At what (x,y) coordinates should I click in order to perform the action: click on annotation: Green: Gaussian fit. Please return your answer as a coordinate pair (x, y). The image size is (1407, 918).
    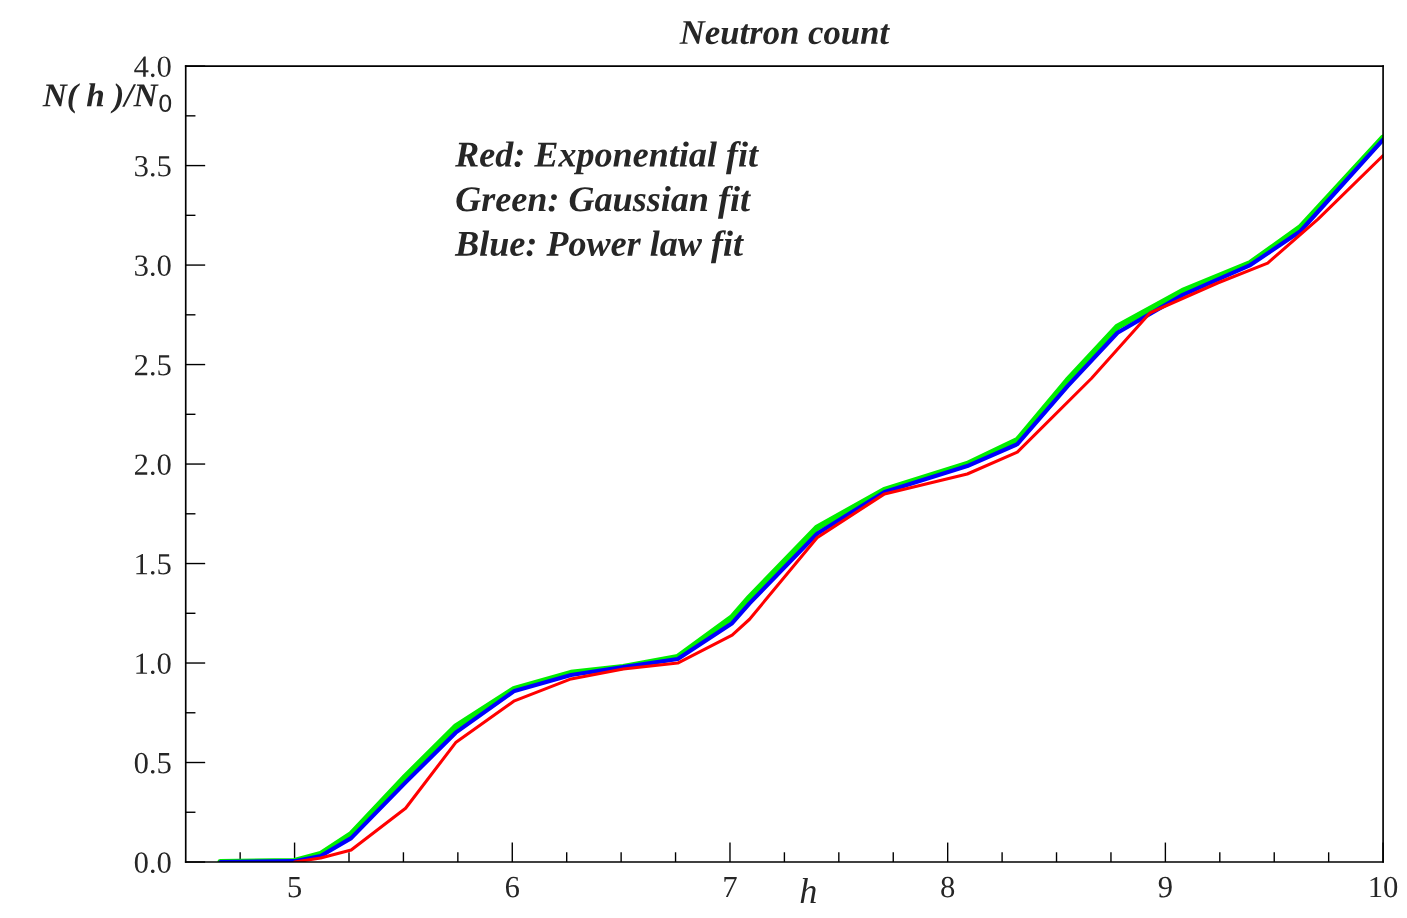
    Looking at the image, I should click on (603, 202).